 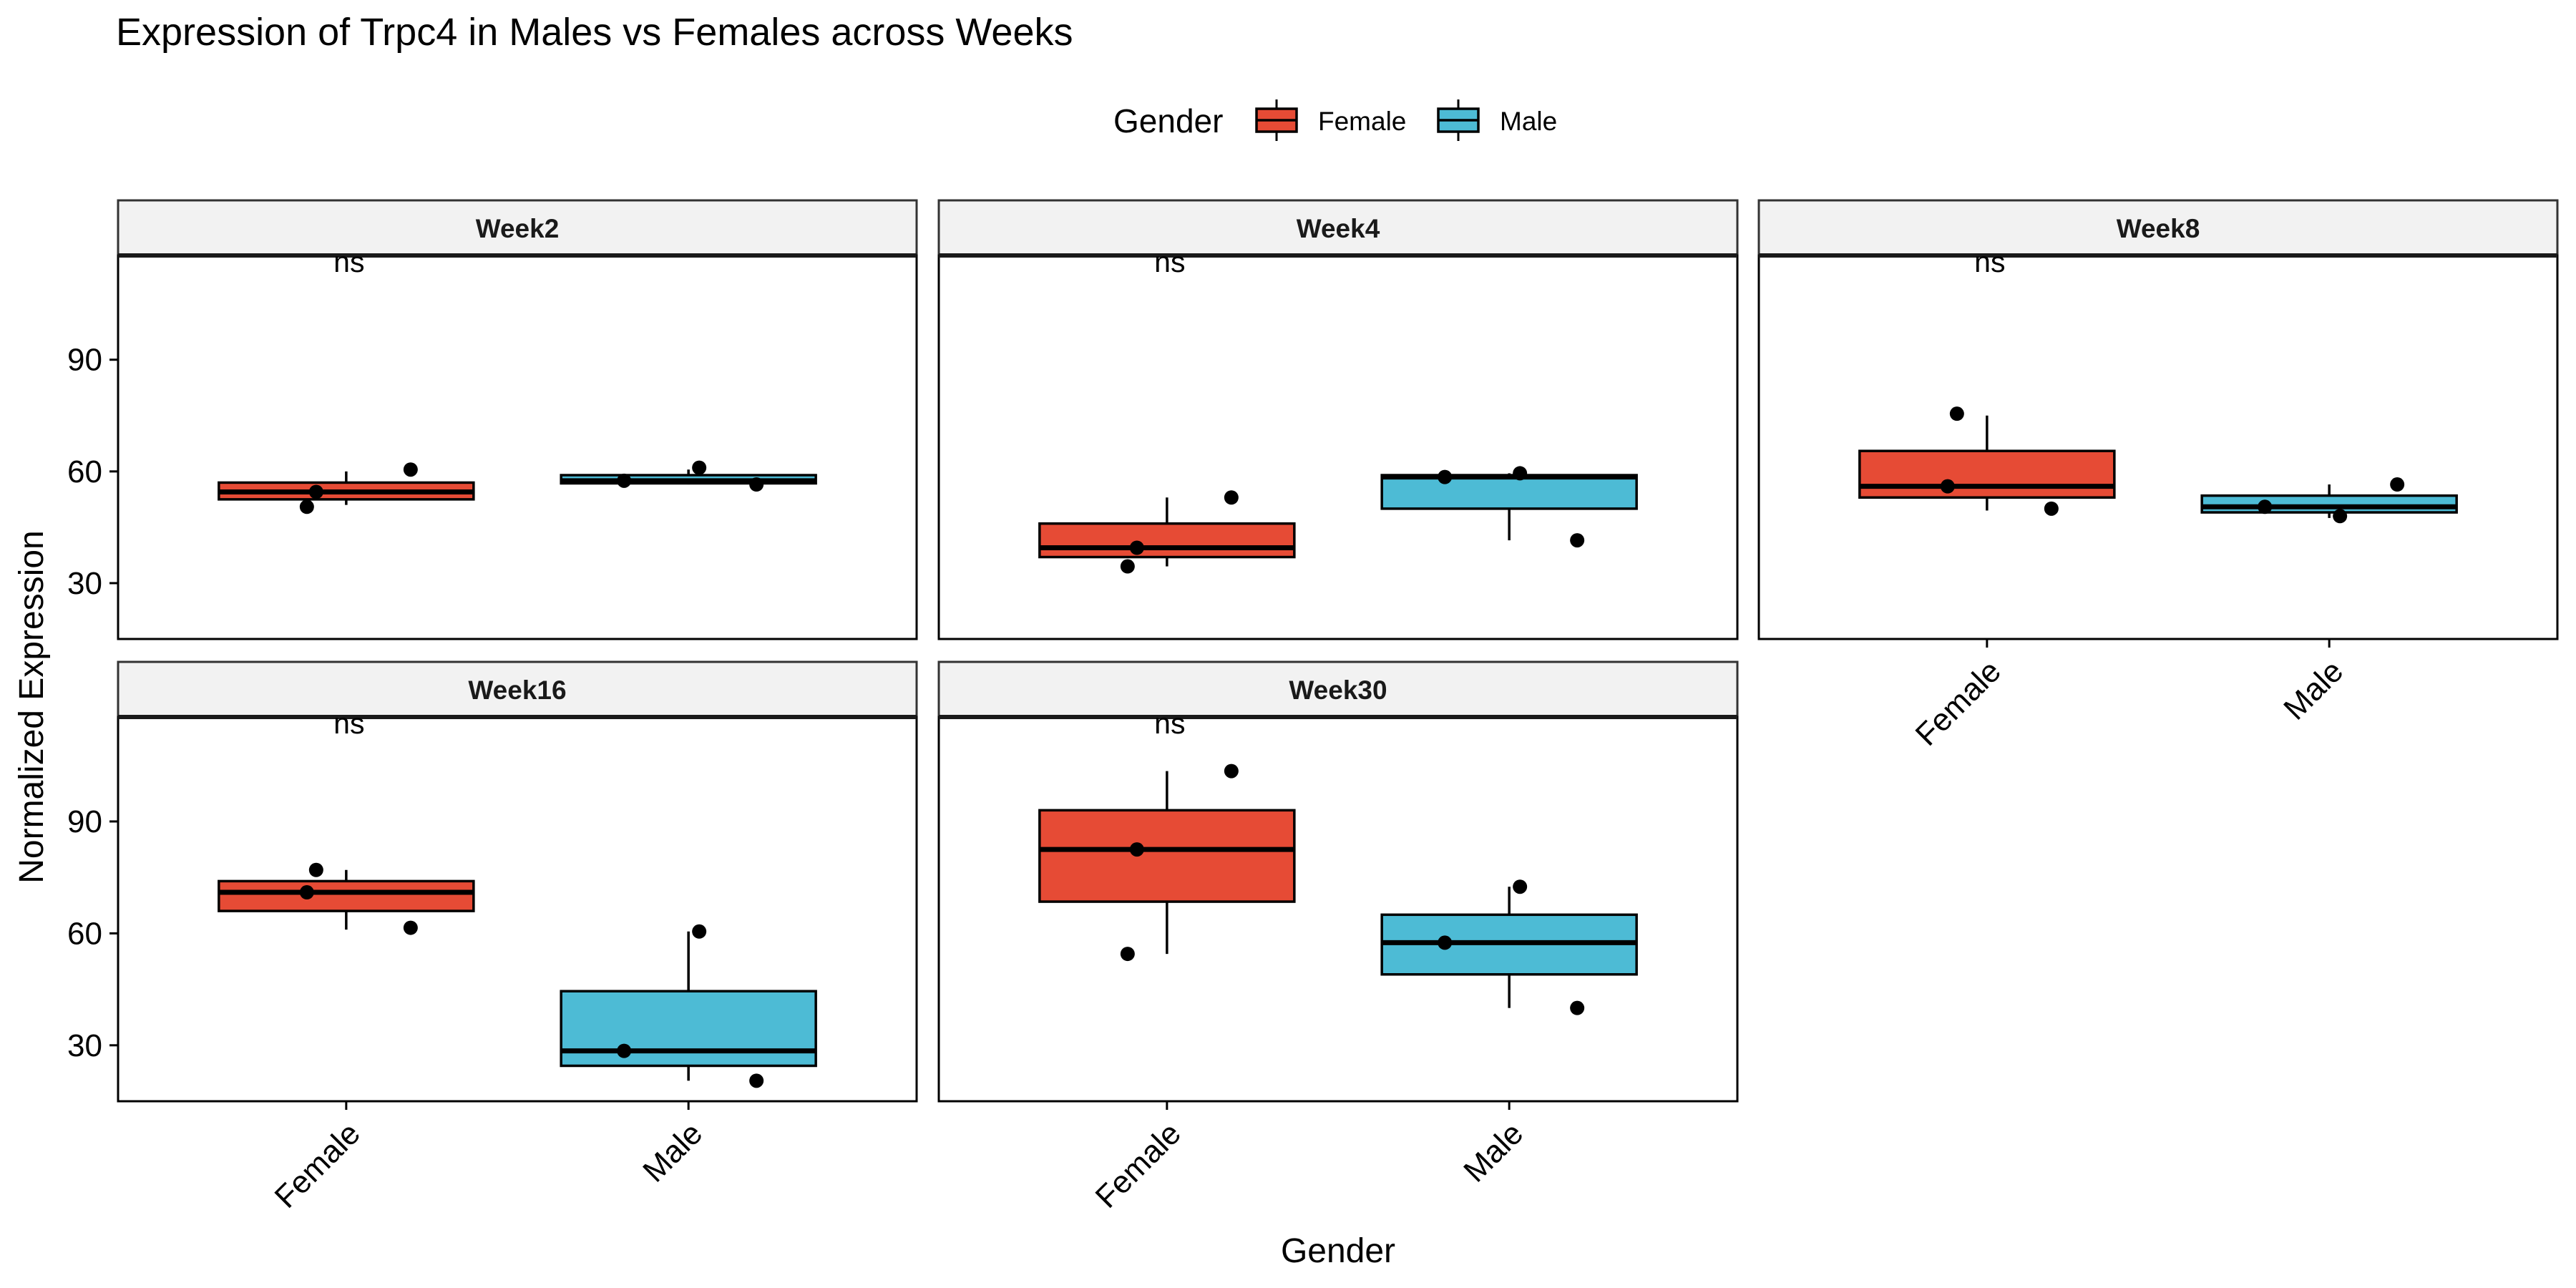 I want to click on panel-strip-label: Week8, so click(x=2158, y=228).